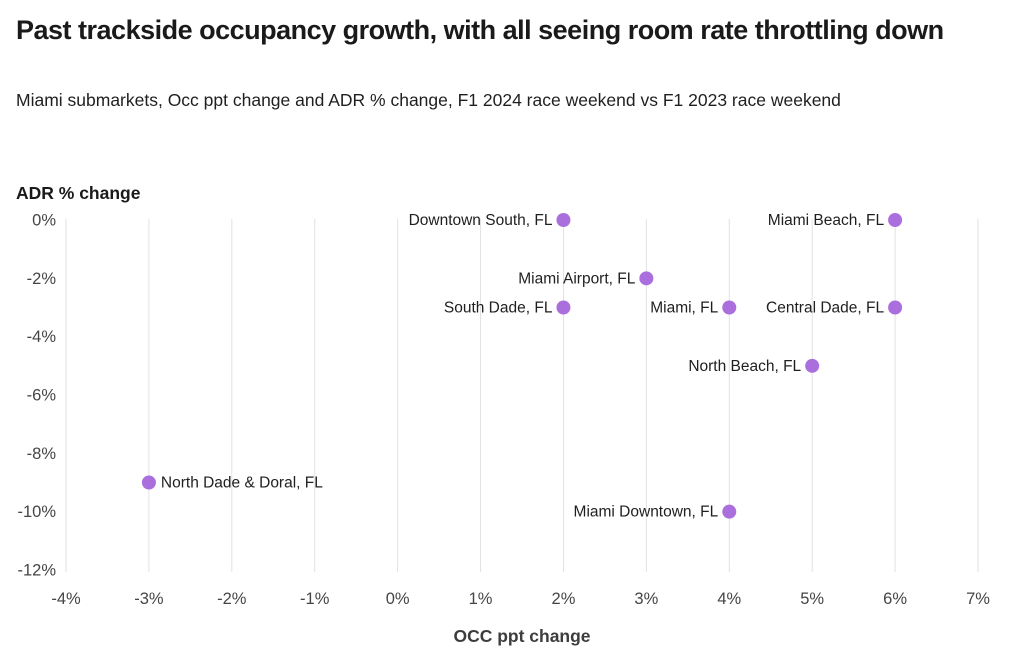 This screenshot has height=665, width=1024. Describe the element at coordinates (44, 221) in the screenshot. I see `y-tick-label: 0%` at that location.